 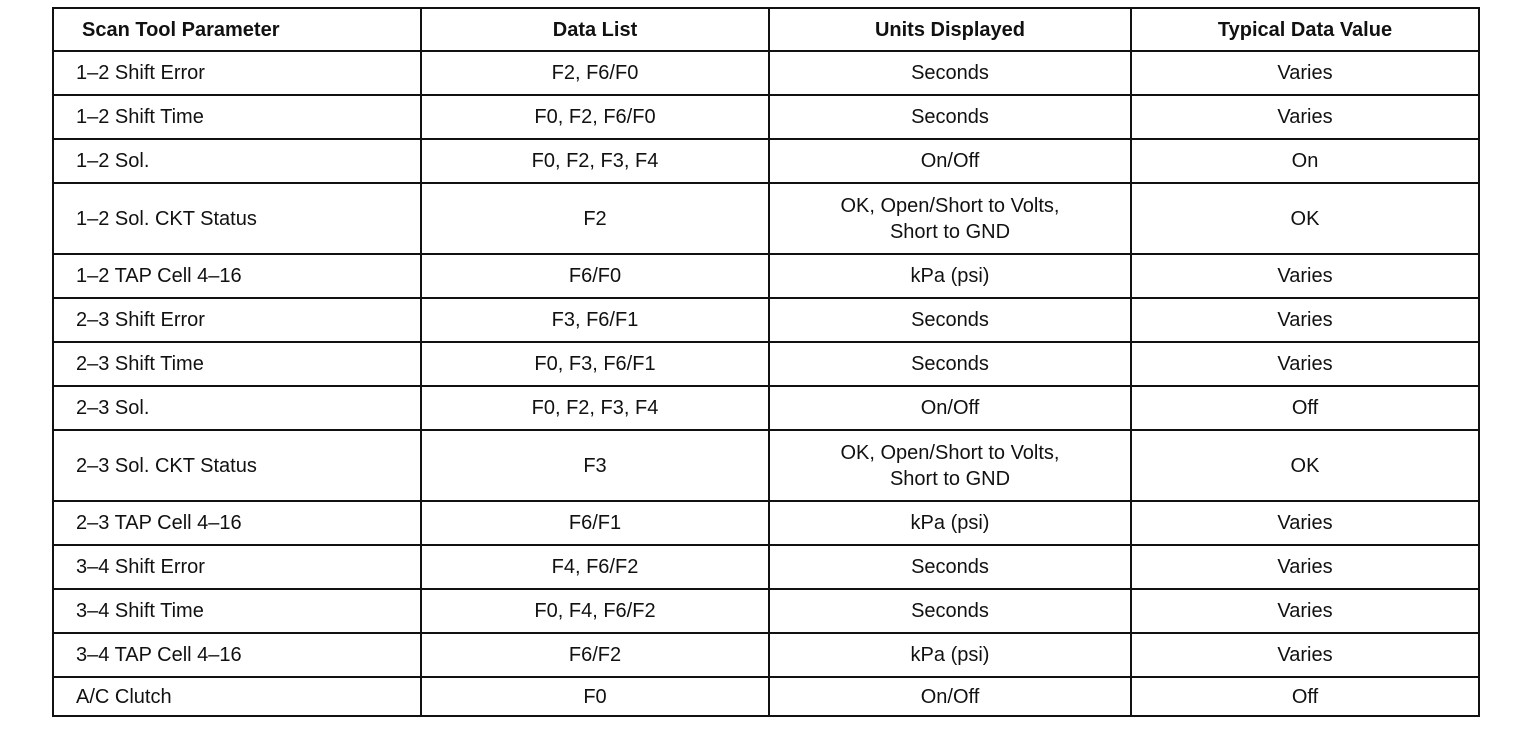 I want to click on parameter-cell: 2–3 Sol., so click(x=237, y=408).